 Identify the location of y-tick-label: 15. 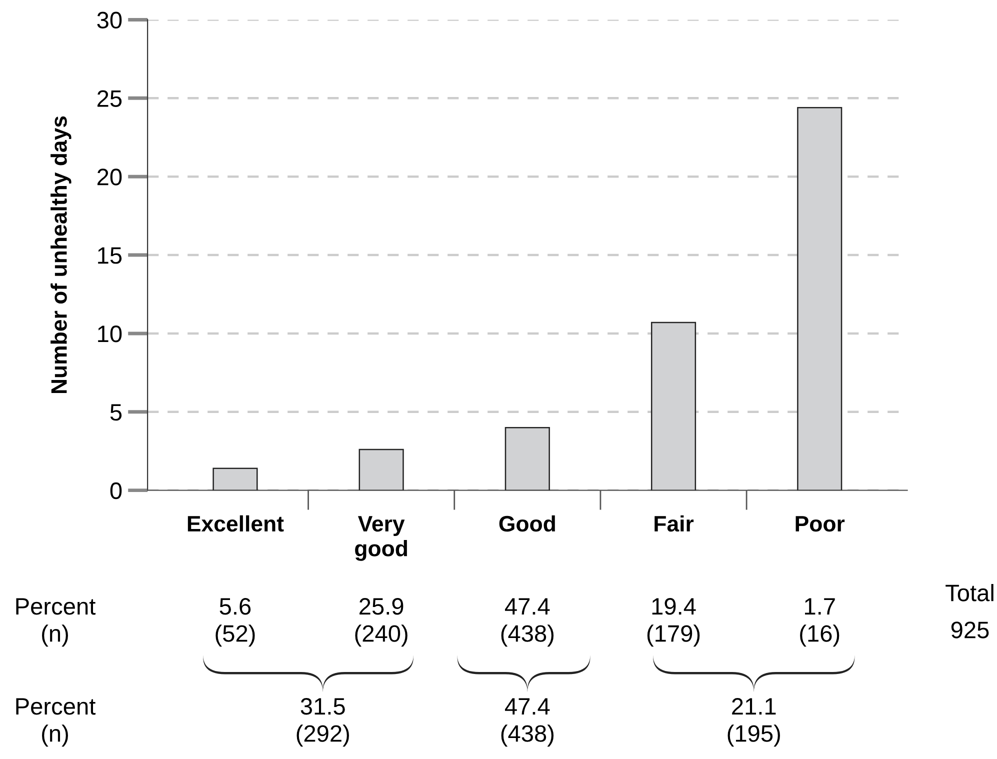
(110, 255).